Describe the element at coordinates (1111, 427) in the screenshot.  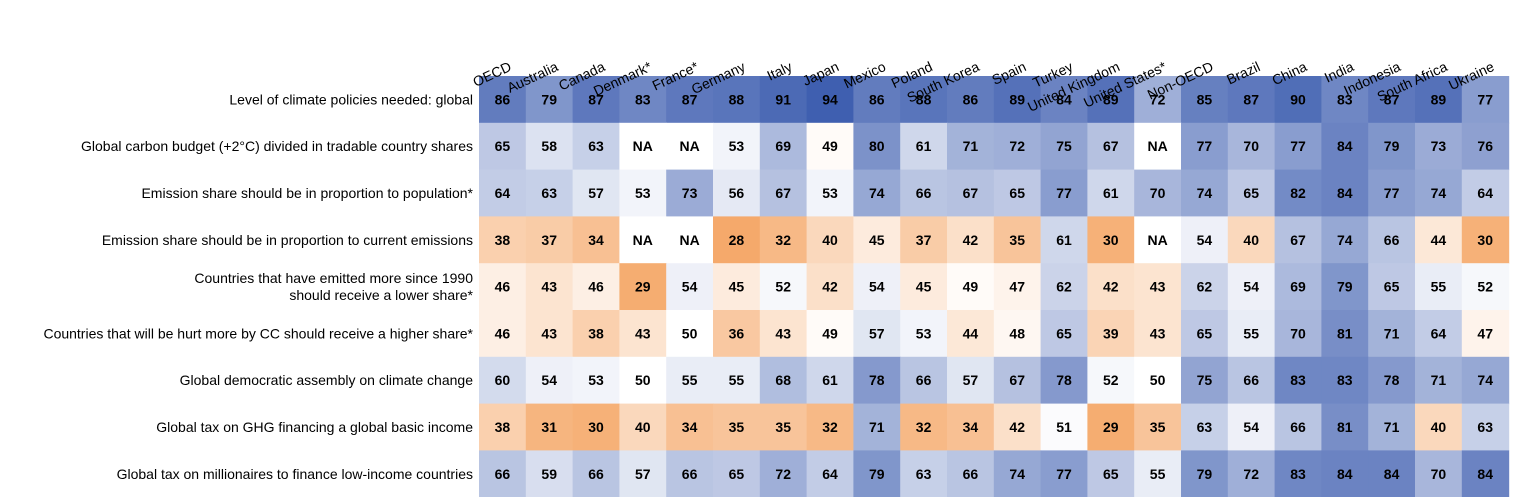
I see `cell-value-label: 29` at that location.